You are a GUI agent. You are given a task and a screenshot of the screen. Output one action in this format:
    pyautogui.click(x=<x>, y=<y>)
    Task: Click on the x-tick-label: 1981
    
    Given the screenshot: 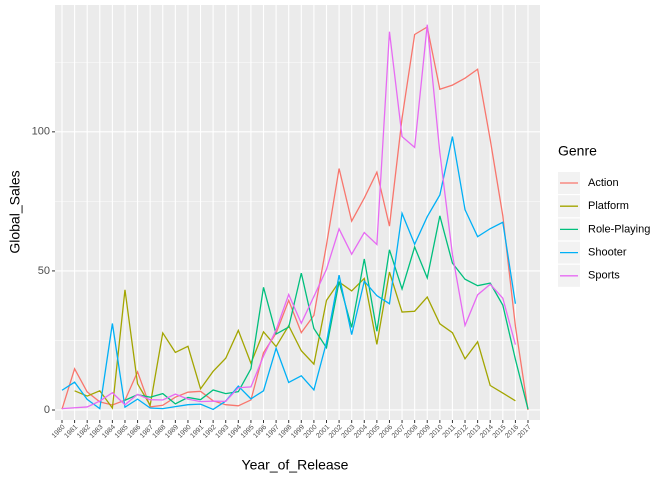 What is the action you would take?
    pyautogui.click(x=71, y=432)
    